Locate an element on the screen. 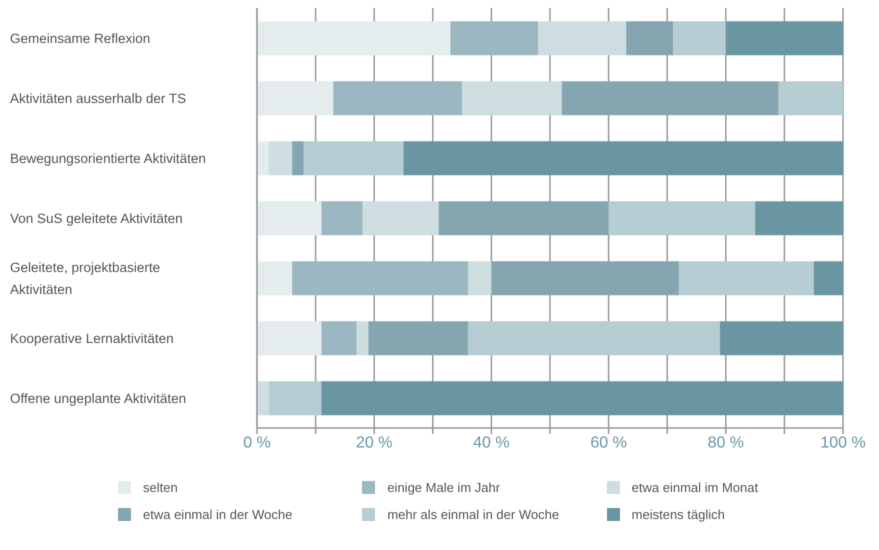  y-tick-label: Gemeinsame Reflexion is located at coordinates (80, 38).